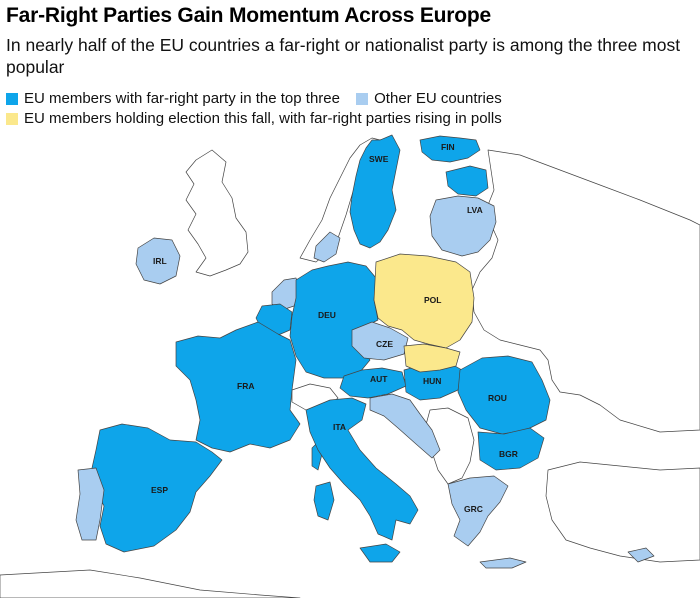 Image resolution: width=700 pixels, height=598 pixels. Describe the element at coordinates (327, 247) in the screenshot. I see `country-denmark` at that location.